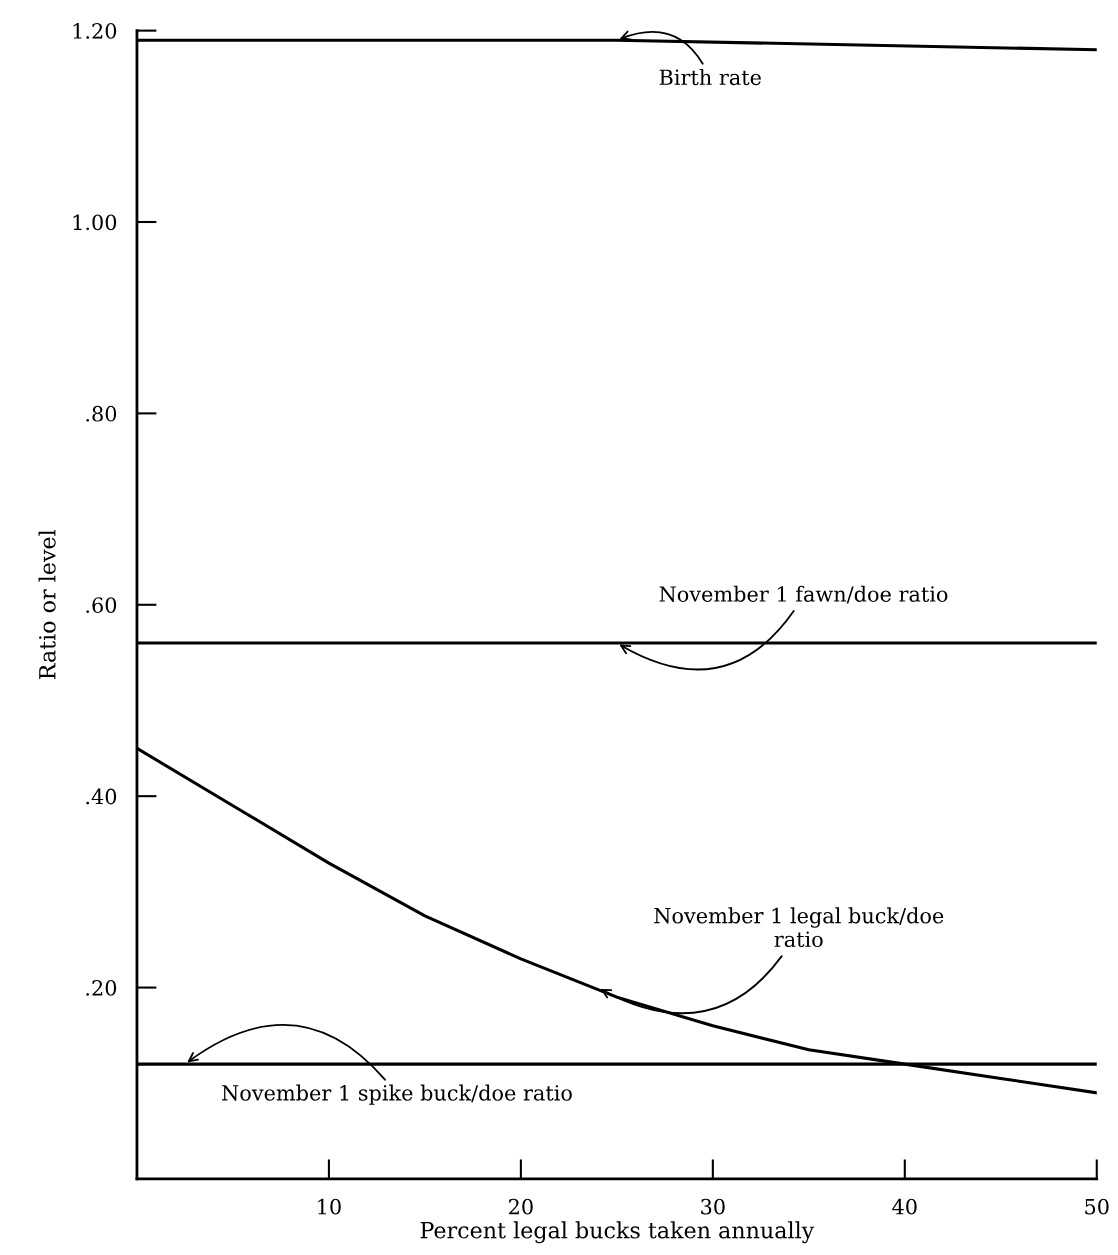 The height and width of the screenshot is (1255, 1118). Describe the element at coordinates (710, 77) in the screenshot. I see `annotation: Birth rate` at that location.